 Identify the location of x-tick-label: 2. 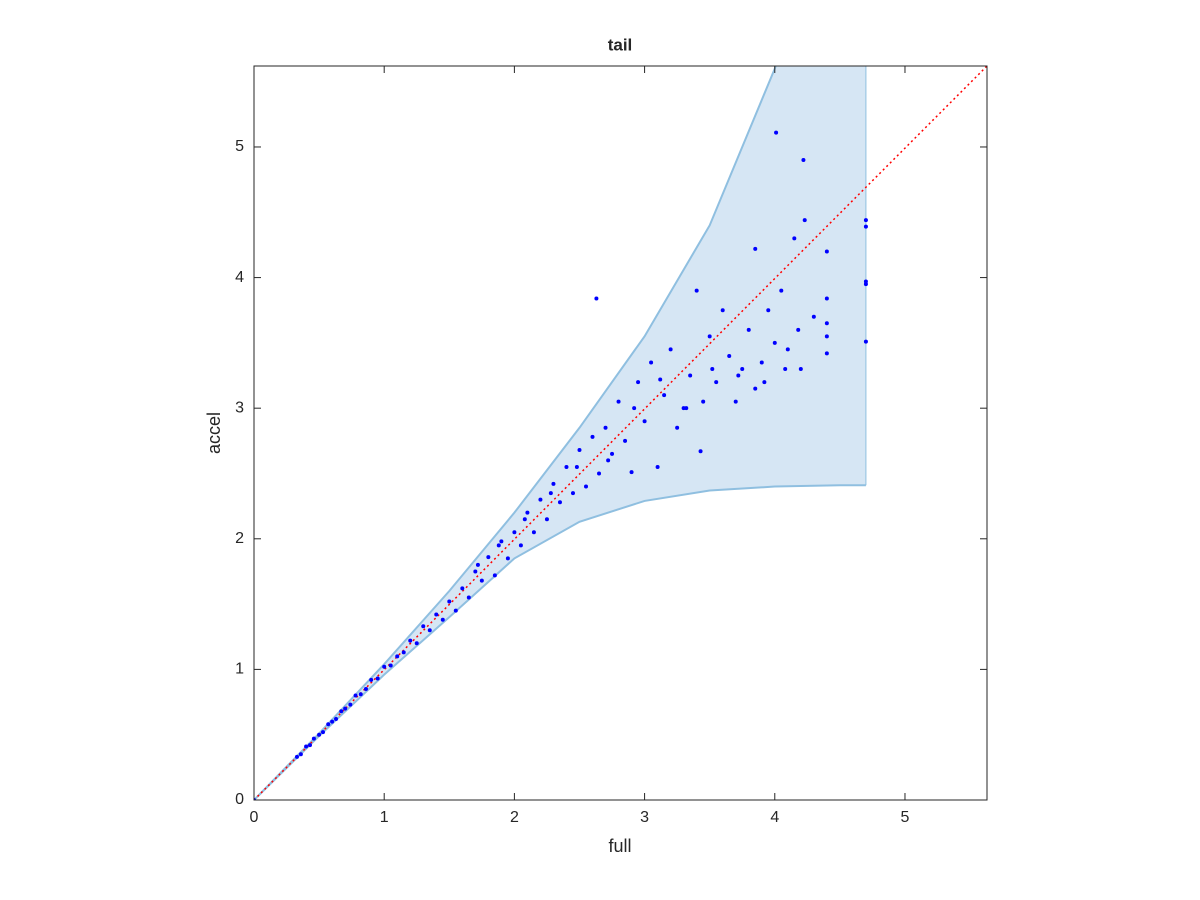
(514, 817).